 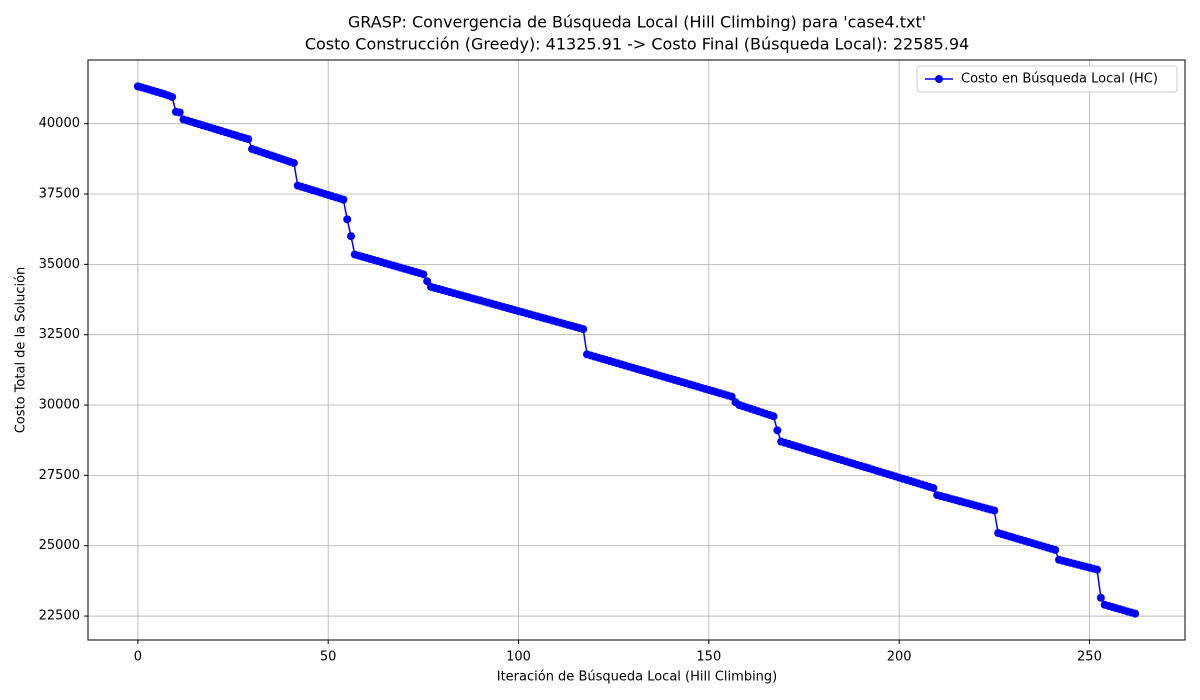 I want to click on x-tick-label: 250, so click(x=1089, y=657).